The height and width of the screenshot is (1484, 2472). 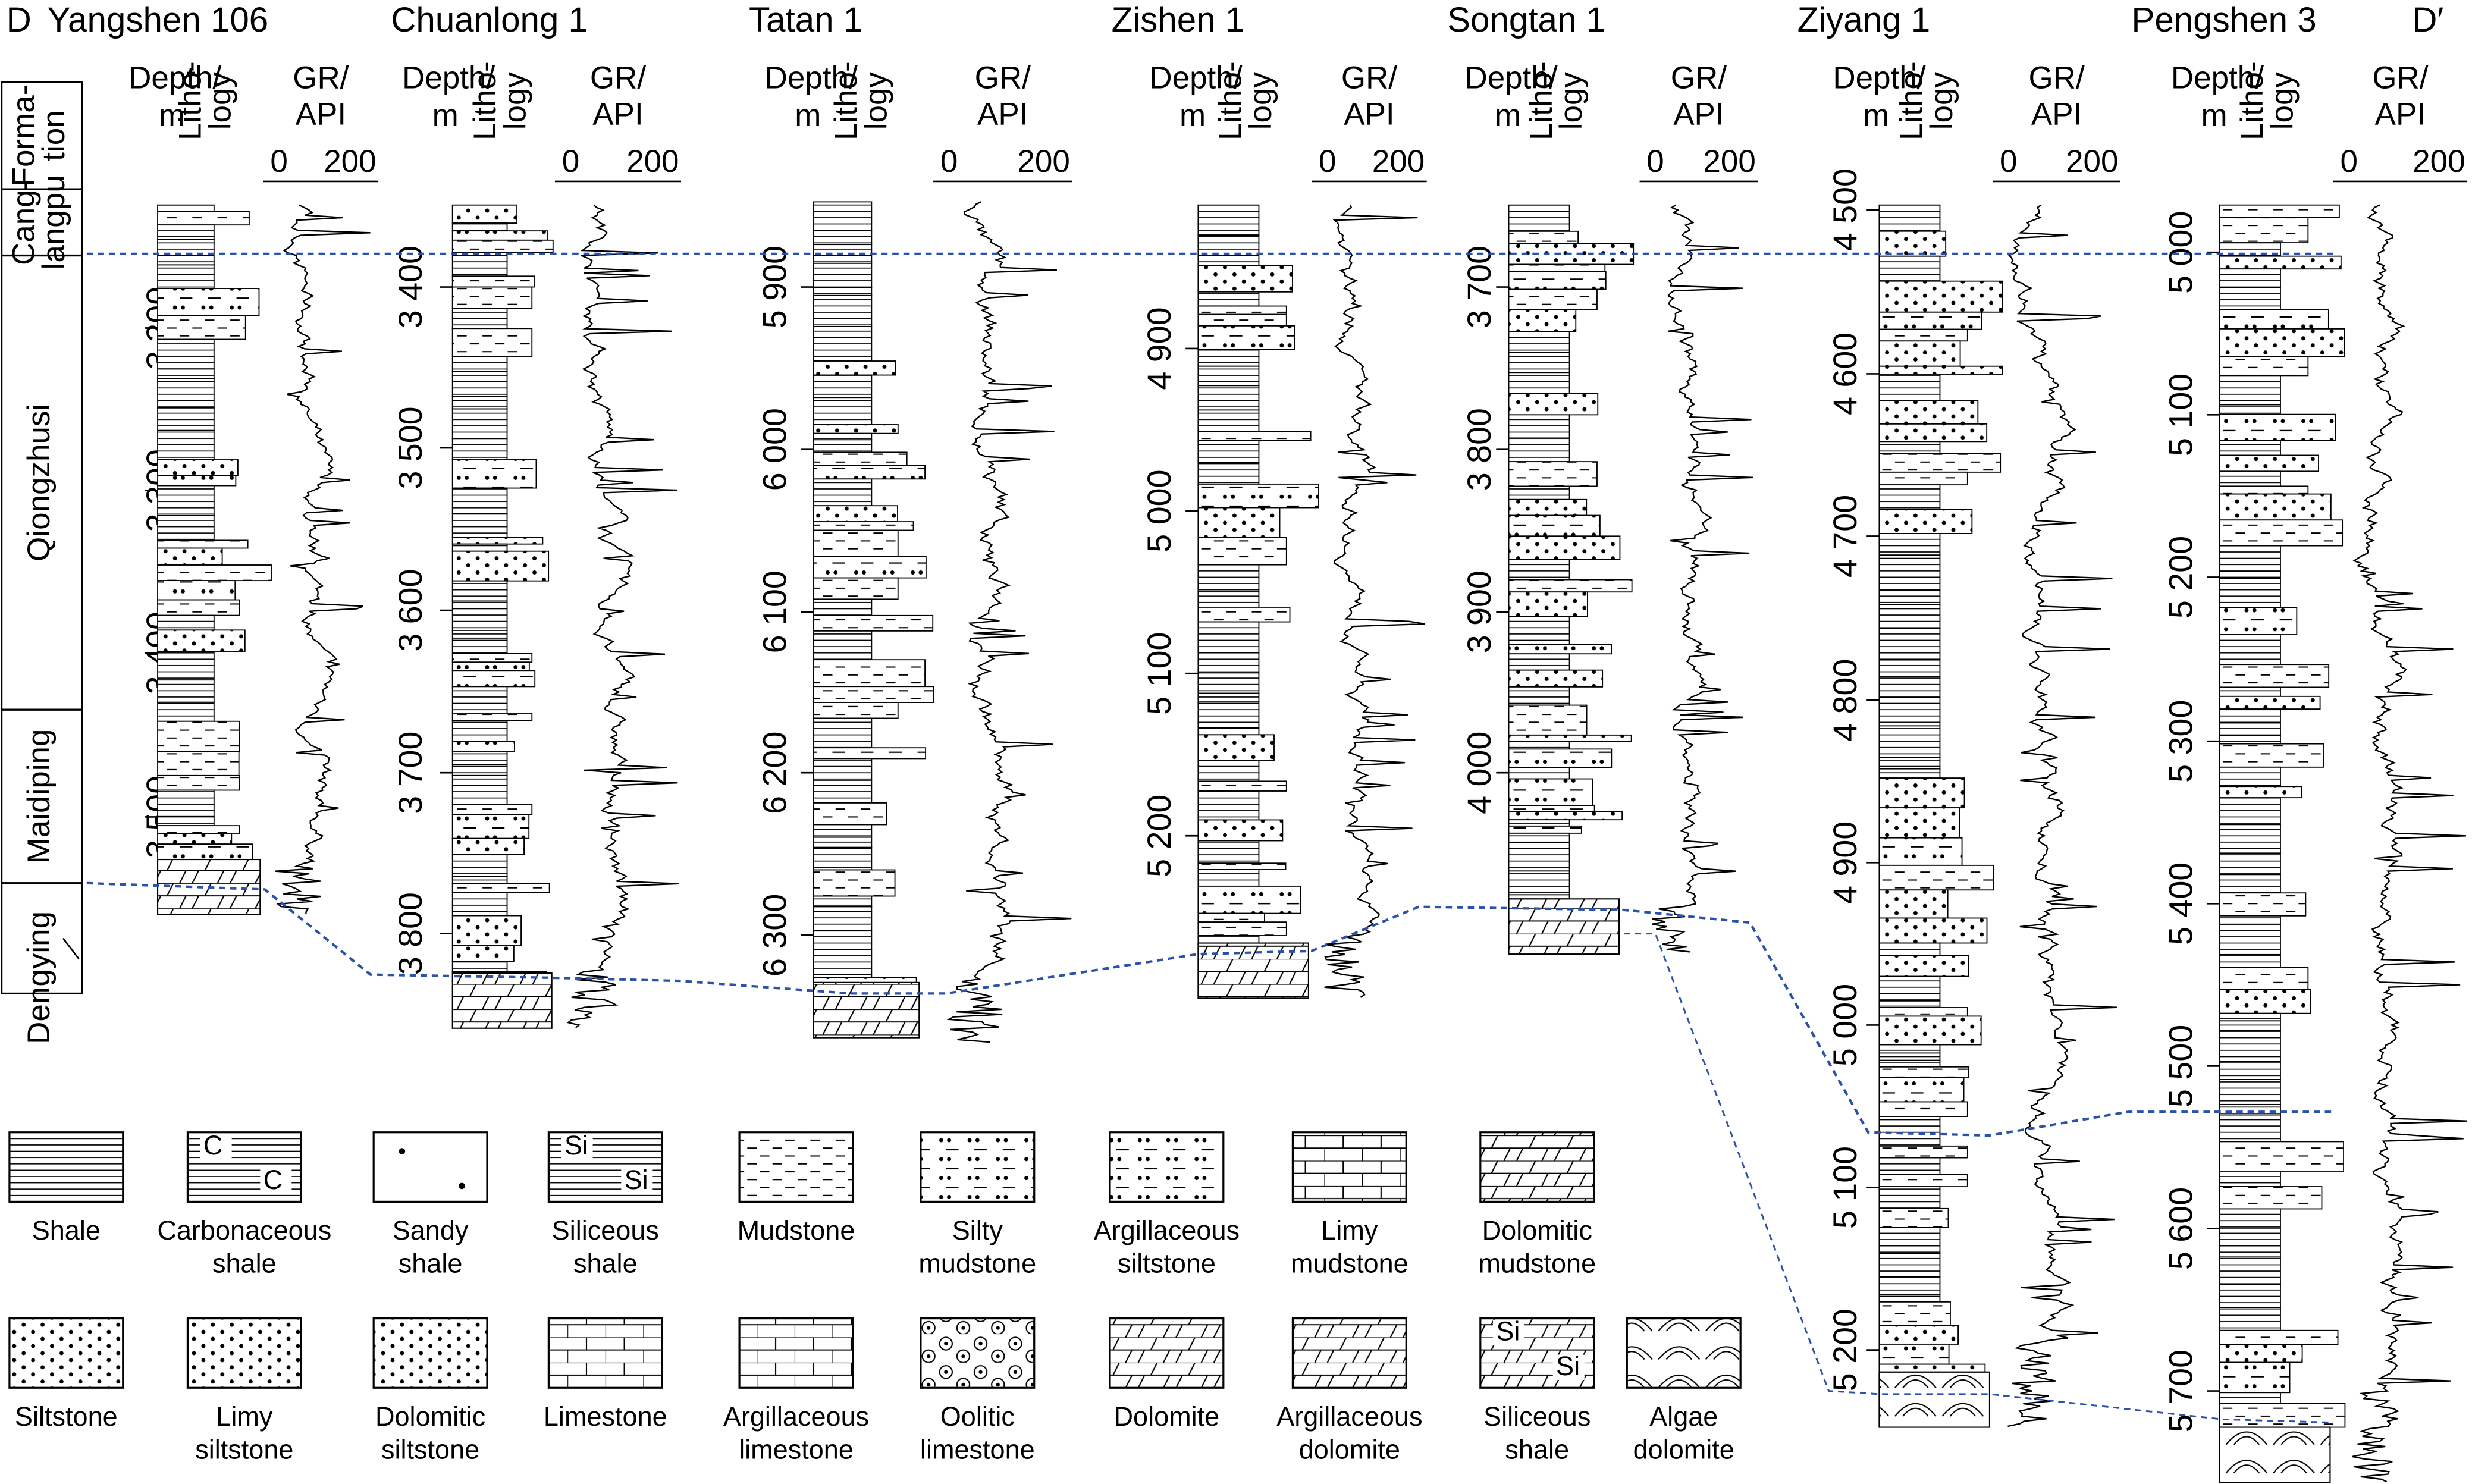 What do you see at coordinates (2181, 1391) in the screenshot?
I see `depth-label: 5 700` at bounding box center [2181, 1391].